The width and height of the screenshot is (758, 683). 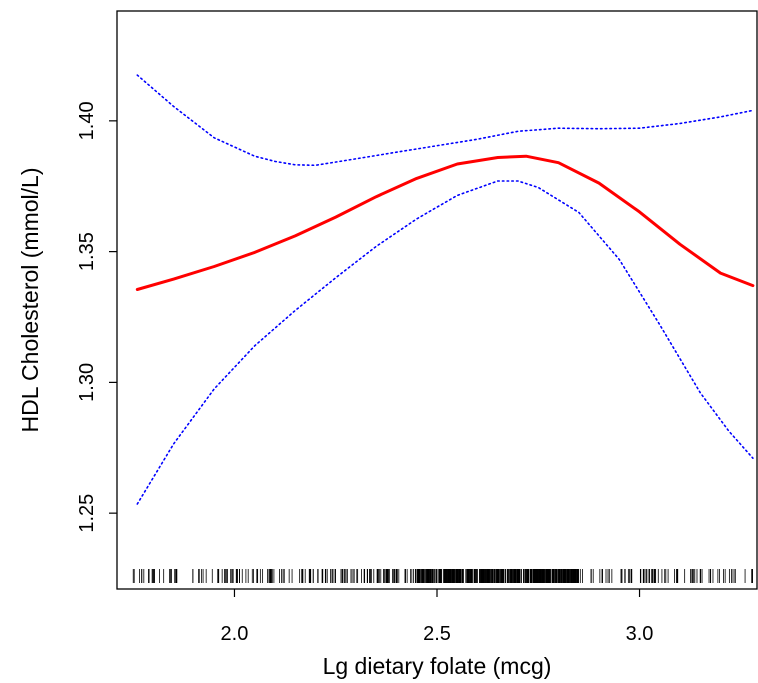 What do you see at coordinates (30, 300) in the screenshot?
I see `y-axis-title: HDL Cholesterol (mmol/L)` at bounding box center [30, 300].